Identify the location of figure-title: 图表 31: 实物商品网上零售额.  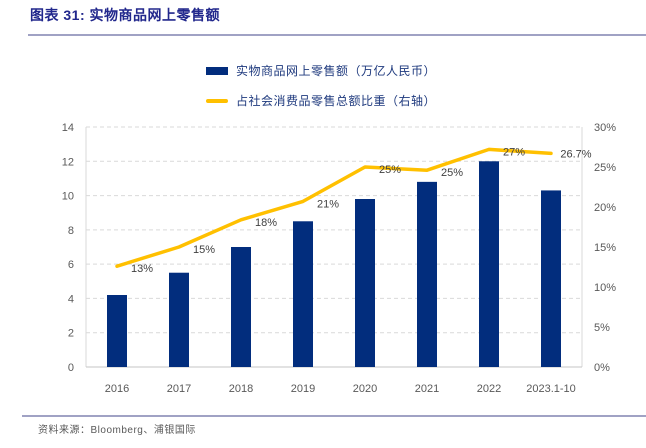
(125, 15).